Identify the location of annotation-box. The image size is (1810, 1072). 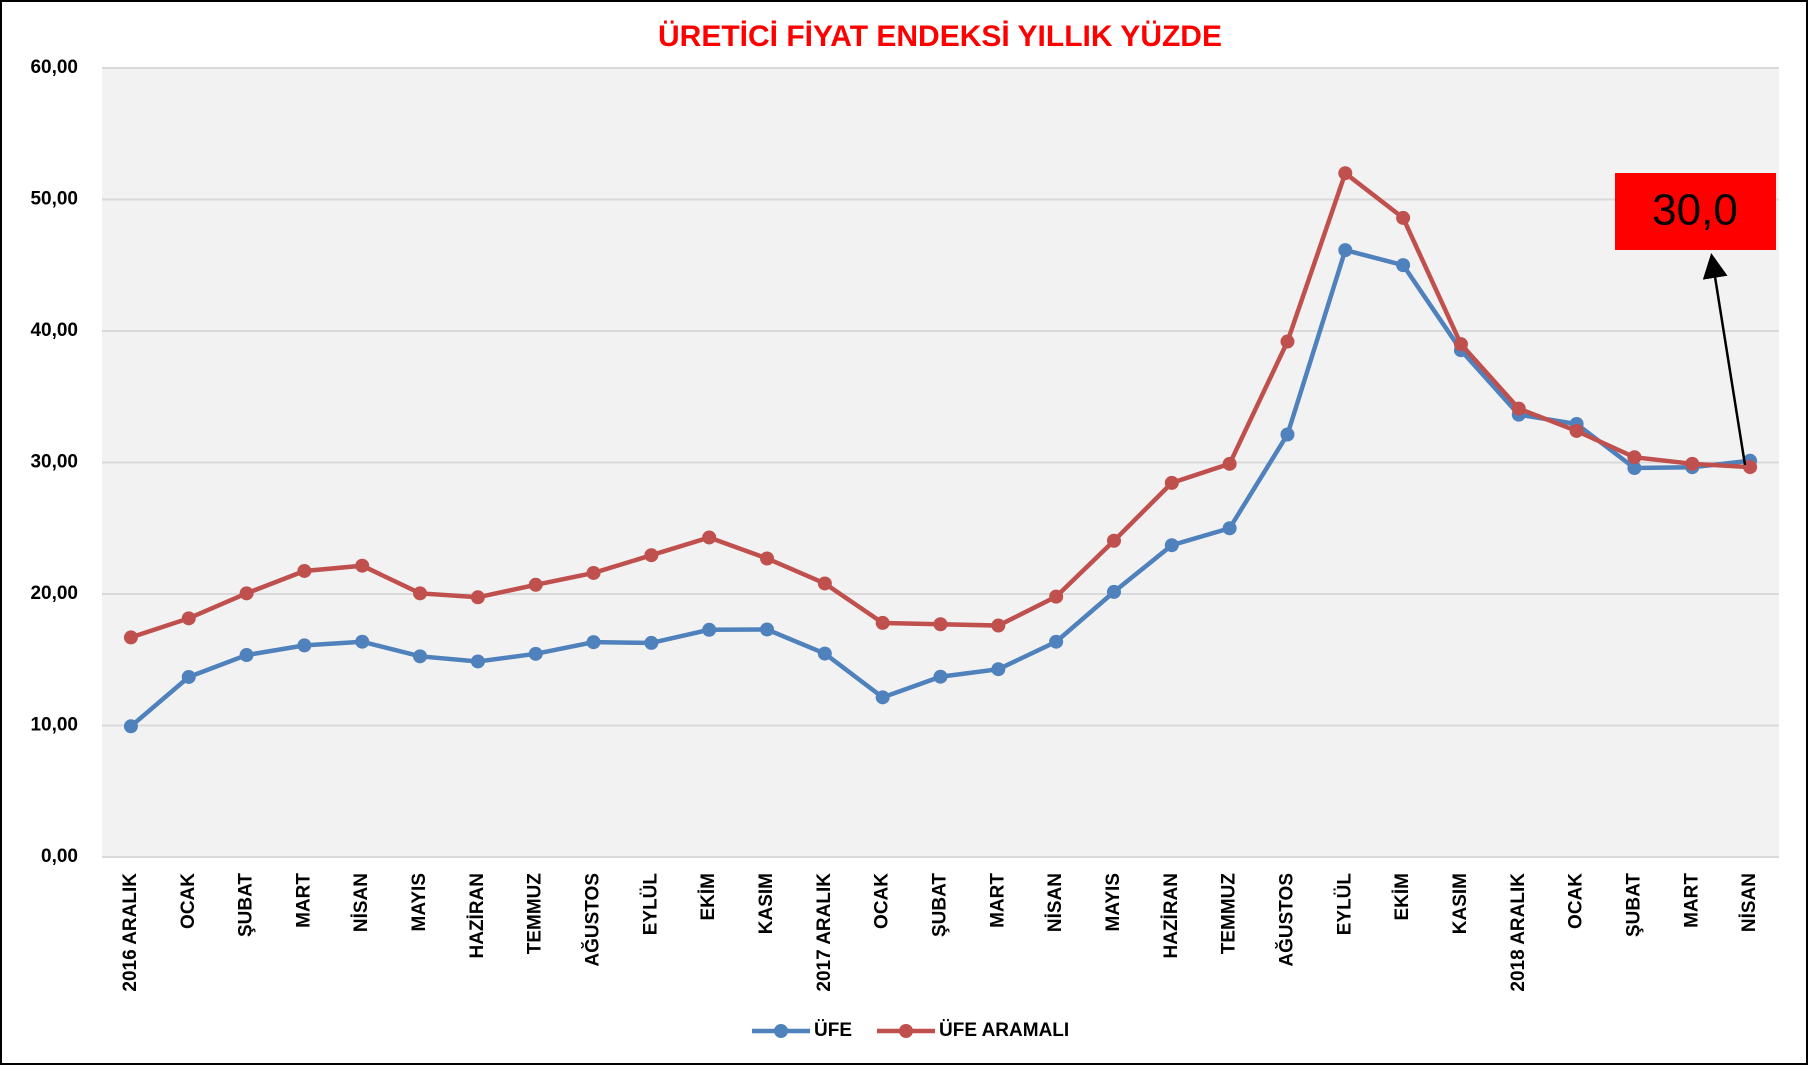
(1695, 211).